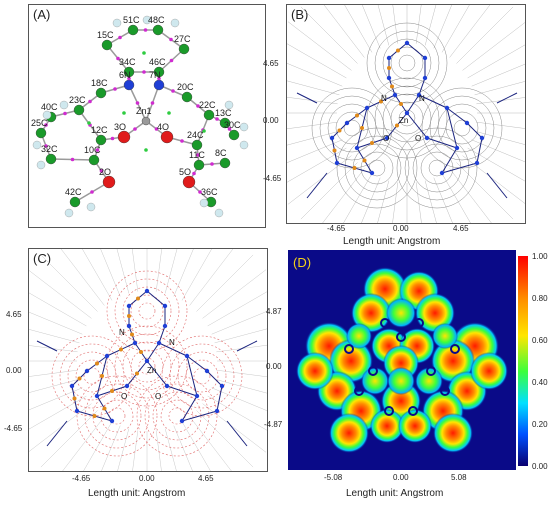  I want to click on d-xtick-1: -5.08, so click(333, 477).